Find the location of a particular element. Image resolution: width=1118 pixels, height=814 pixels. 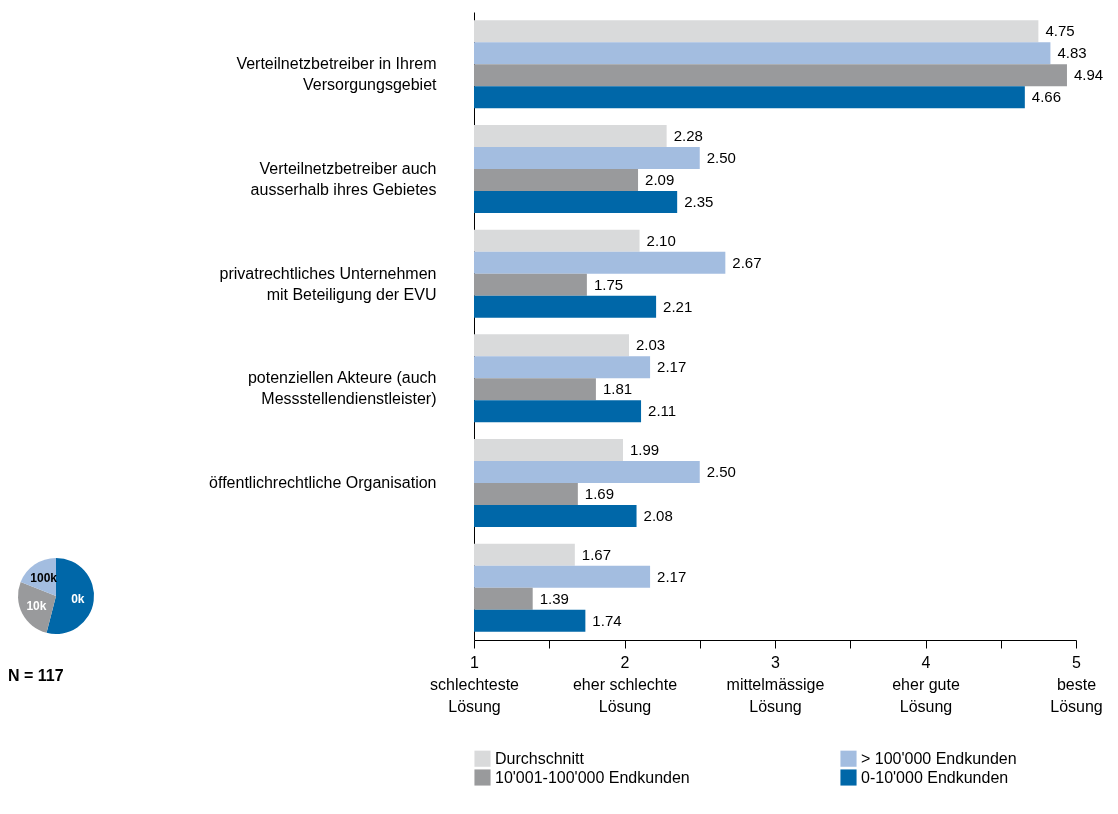

y-tick-label: privatrechtliches Unternehmen mit Beteiligung der EVU is located at coordinates (328, 283).